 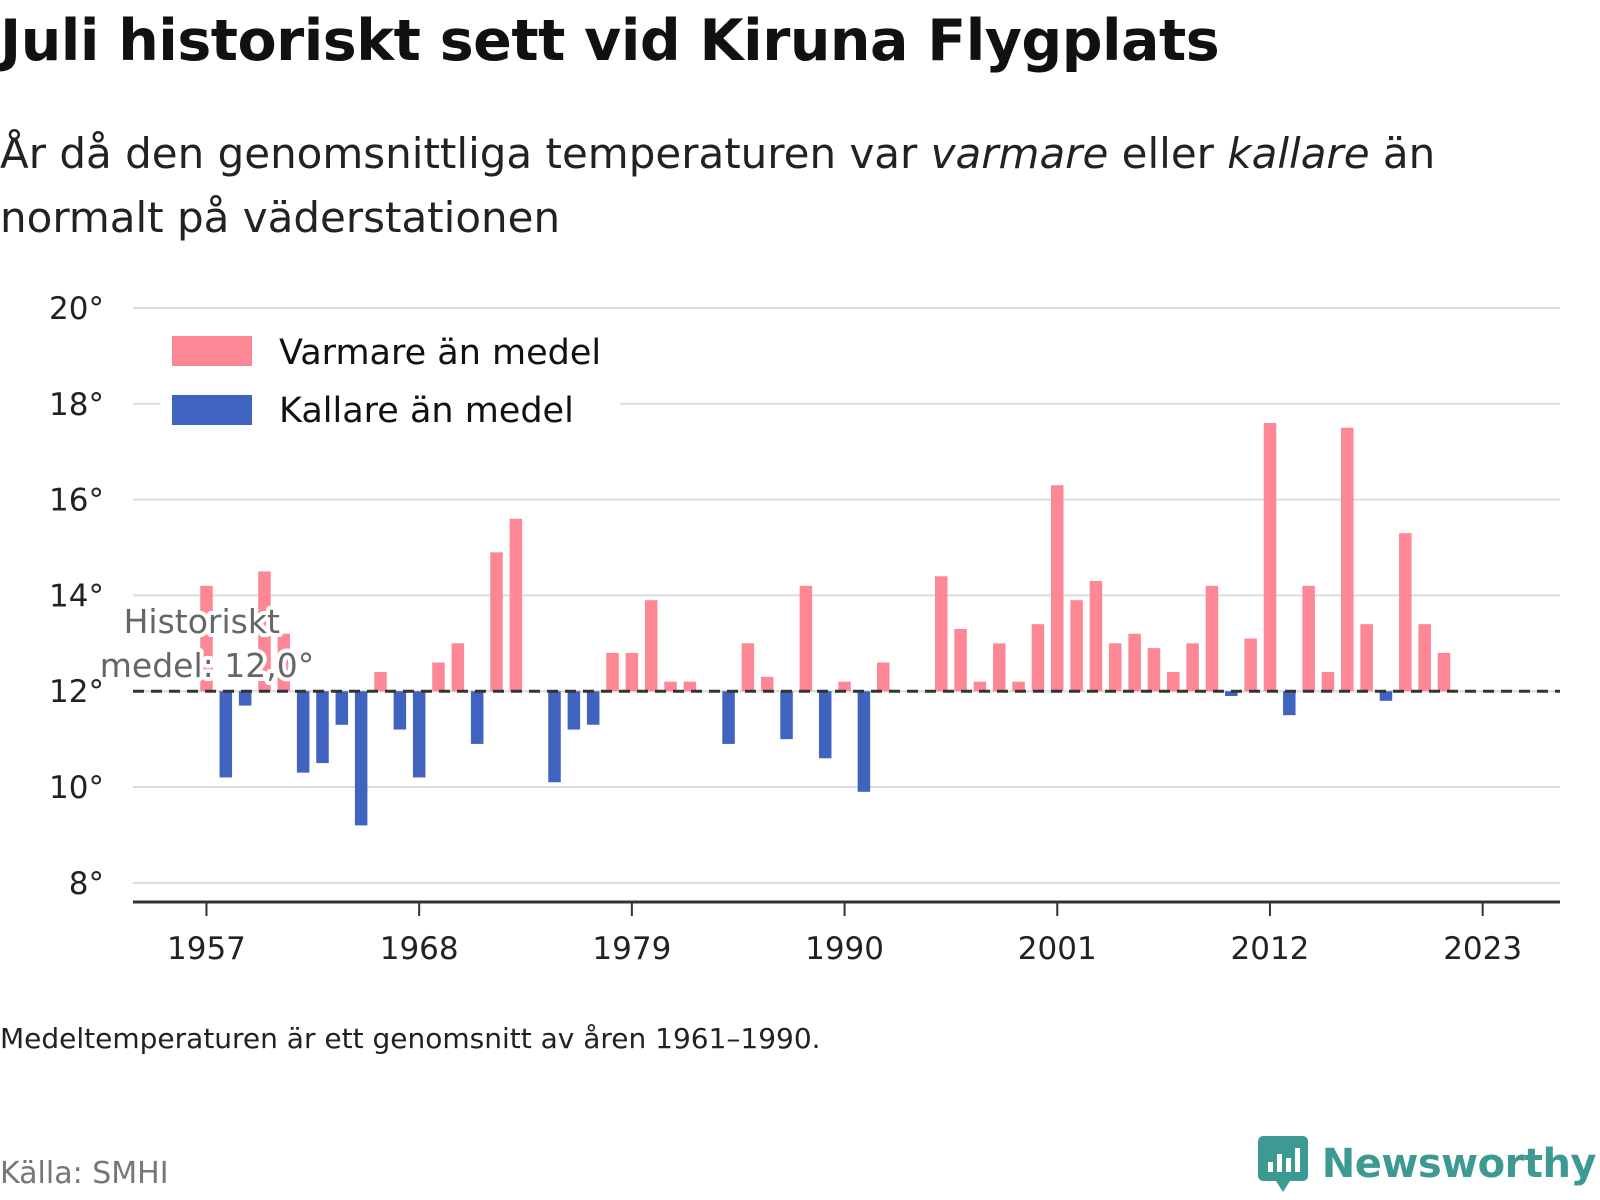 I want to click on bar-1996, so click(x=960, y=660).